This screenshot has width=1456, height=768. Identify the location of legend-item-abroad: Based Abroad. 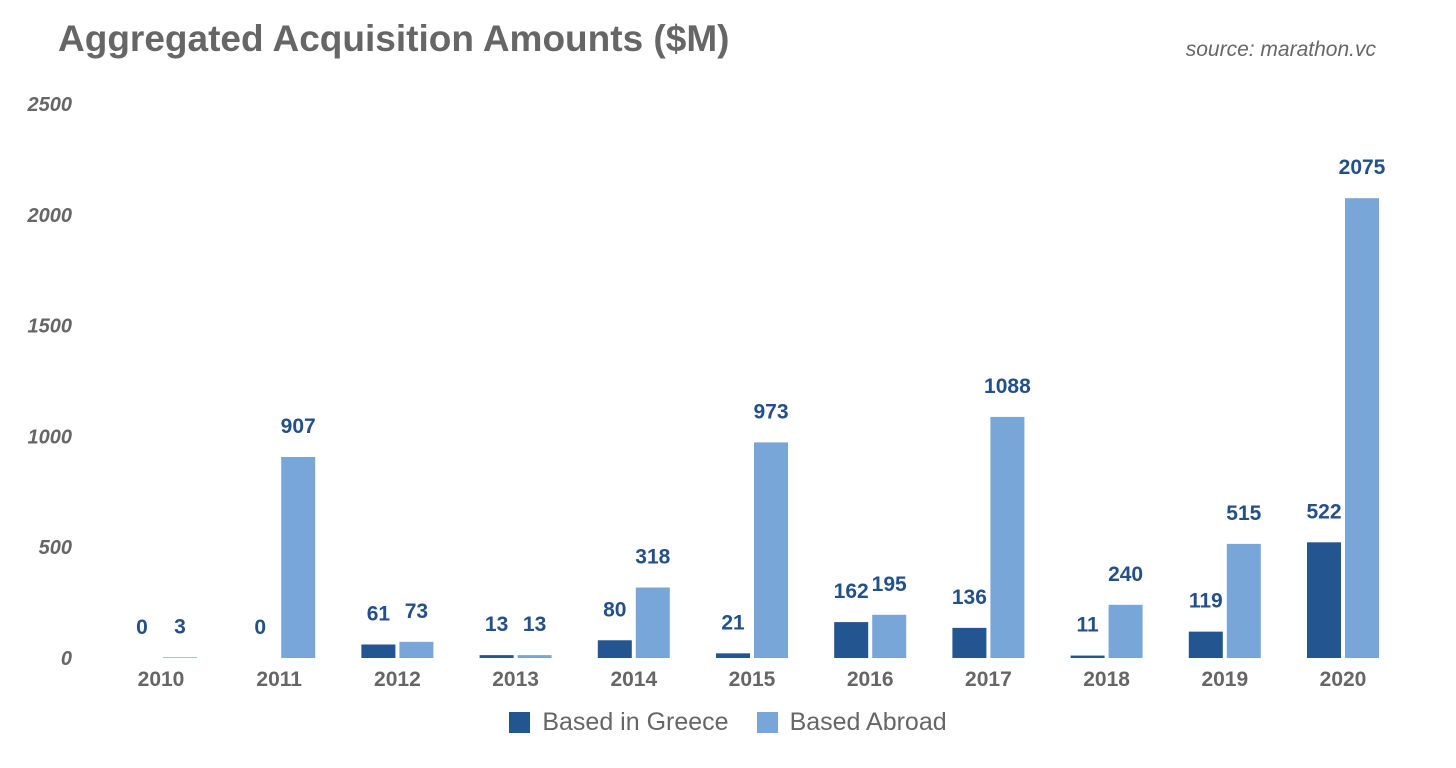
(851, 722).